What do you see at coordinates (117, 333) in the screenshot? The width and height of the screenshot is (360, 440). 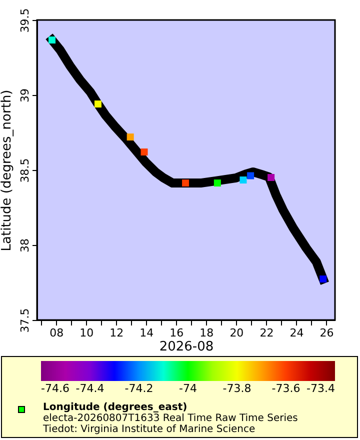 I see `x-tick-label: 12` at bounding box center [117, 333].